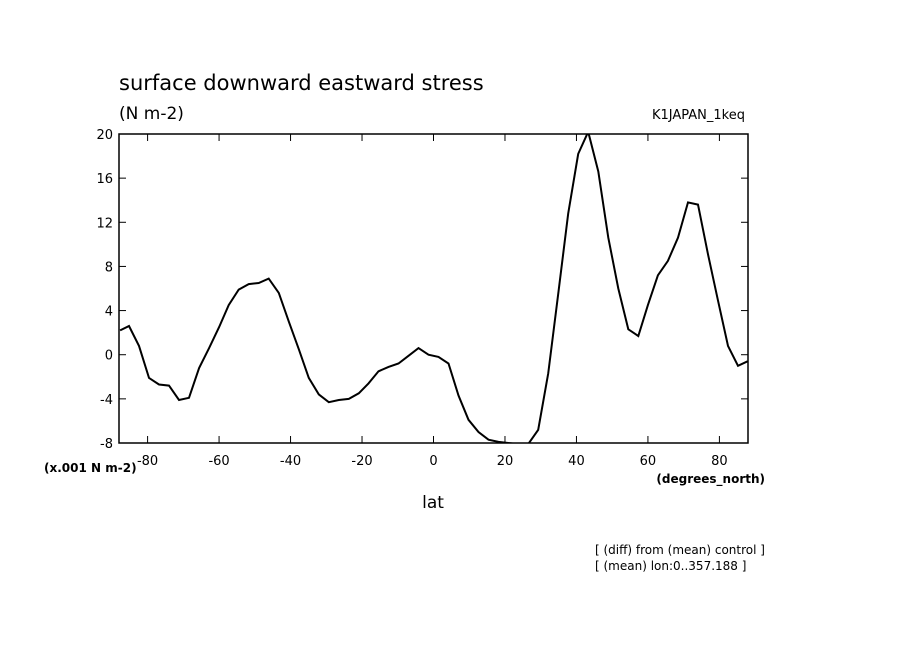 The width and height of the screenshot is (904, 658). I want to click on annotation: [ (diff) from (mean) control ], so click(680, 550).